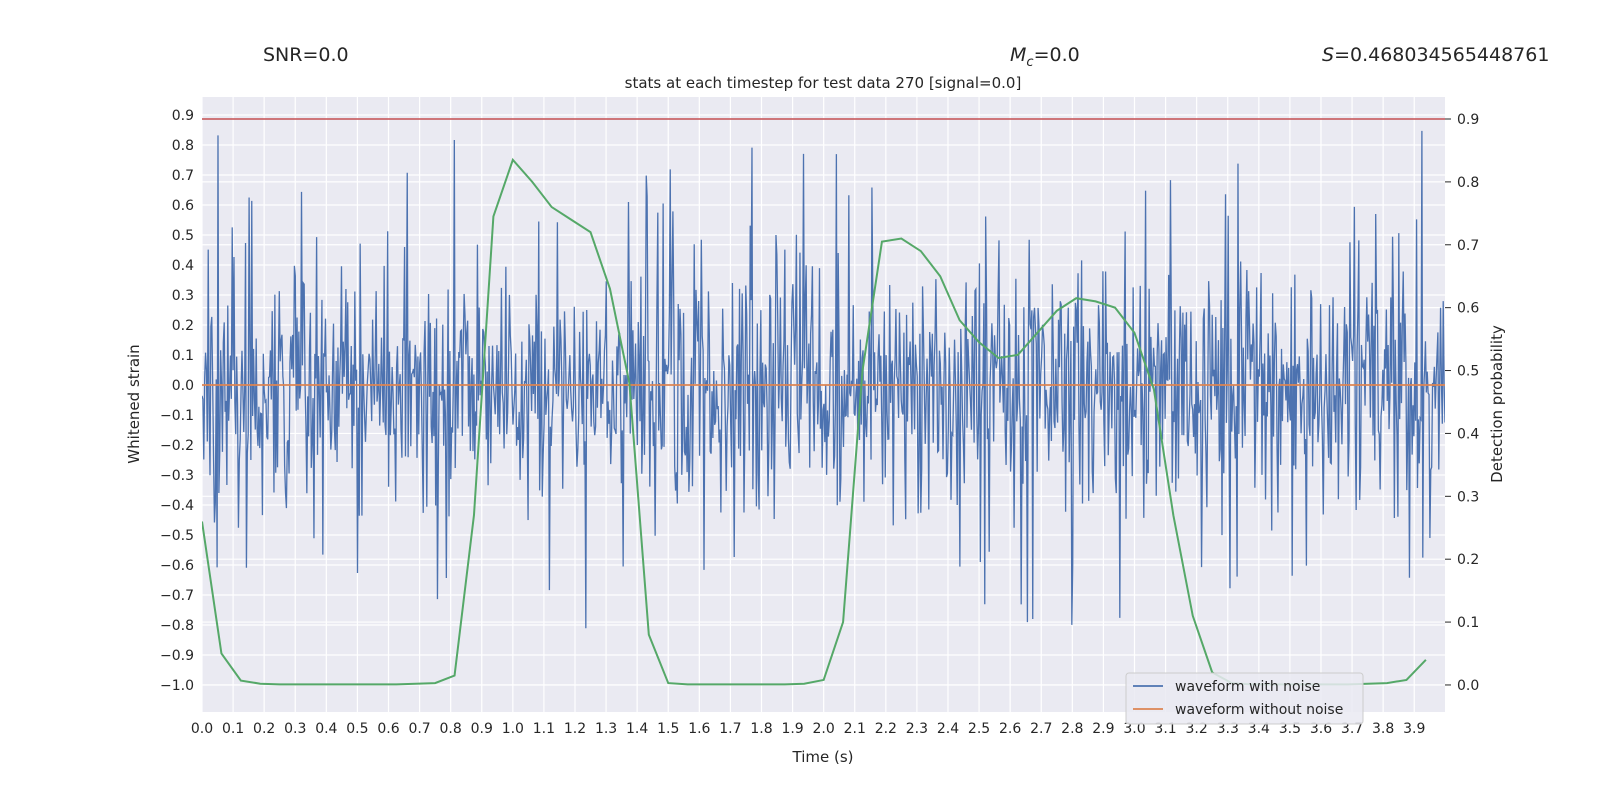  What do you see at coordinates (668, 729) in the screenshot?
I see `x-tick-label: 1.5` at bounding box center [668, 729].